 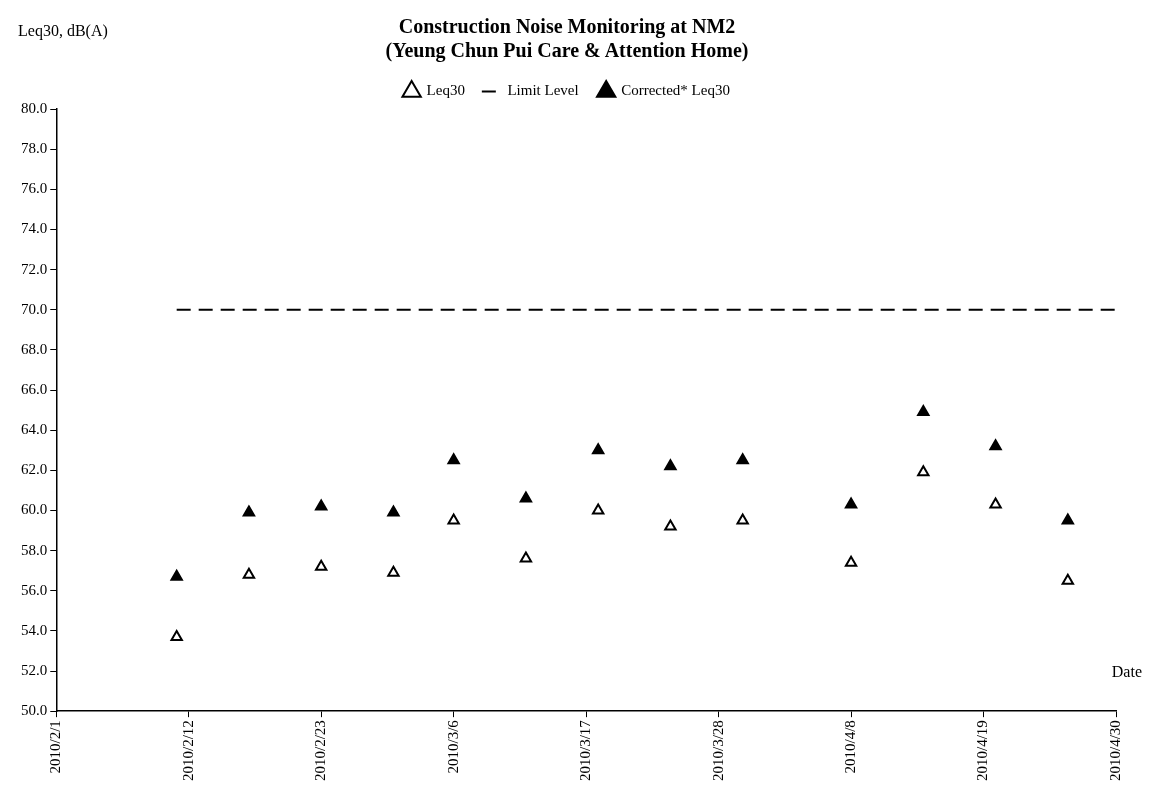 What do you see at coordinates (982, 751) in the screenshot?
I see `x-tick-label: 2010/4/19` at bounding box center [982, 751].